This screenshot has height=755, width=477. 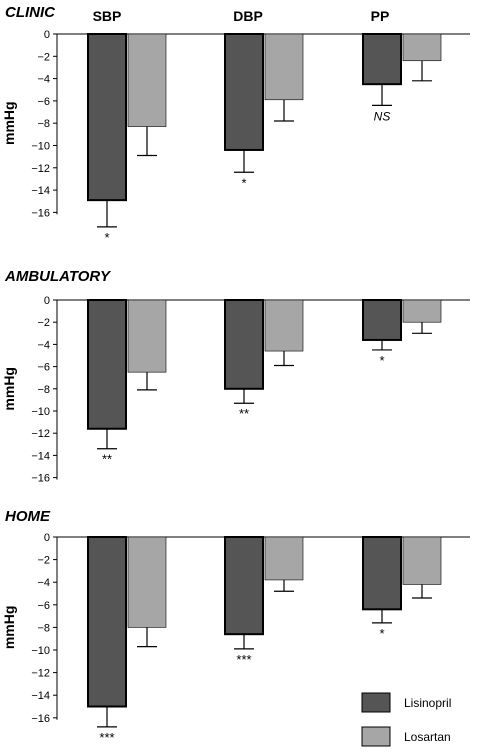 I want to click on category-label: DBP, so click(x=248, y=16).